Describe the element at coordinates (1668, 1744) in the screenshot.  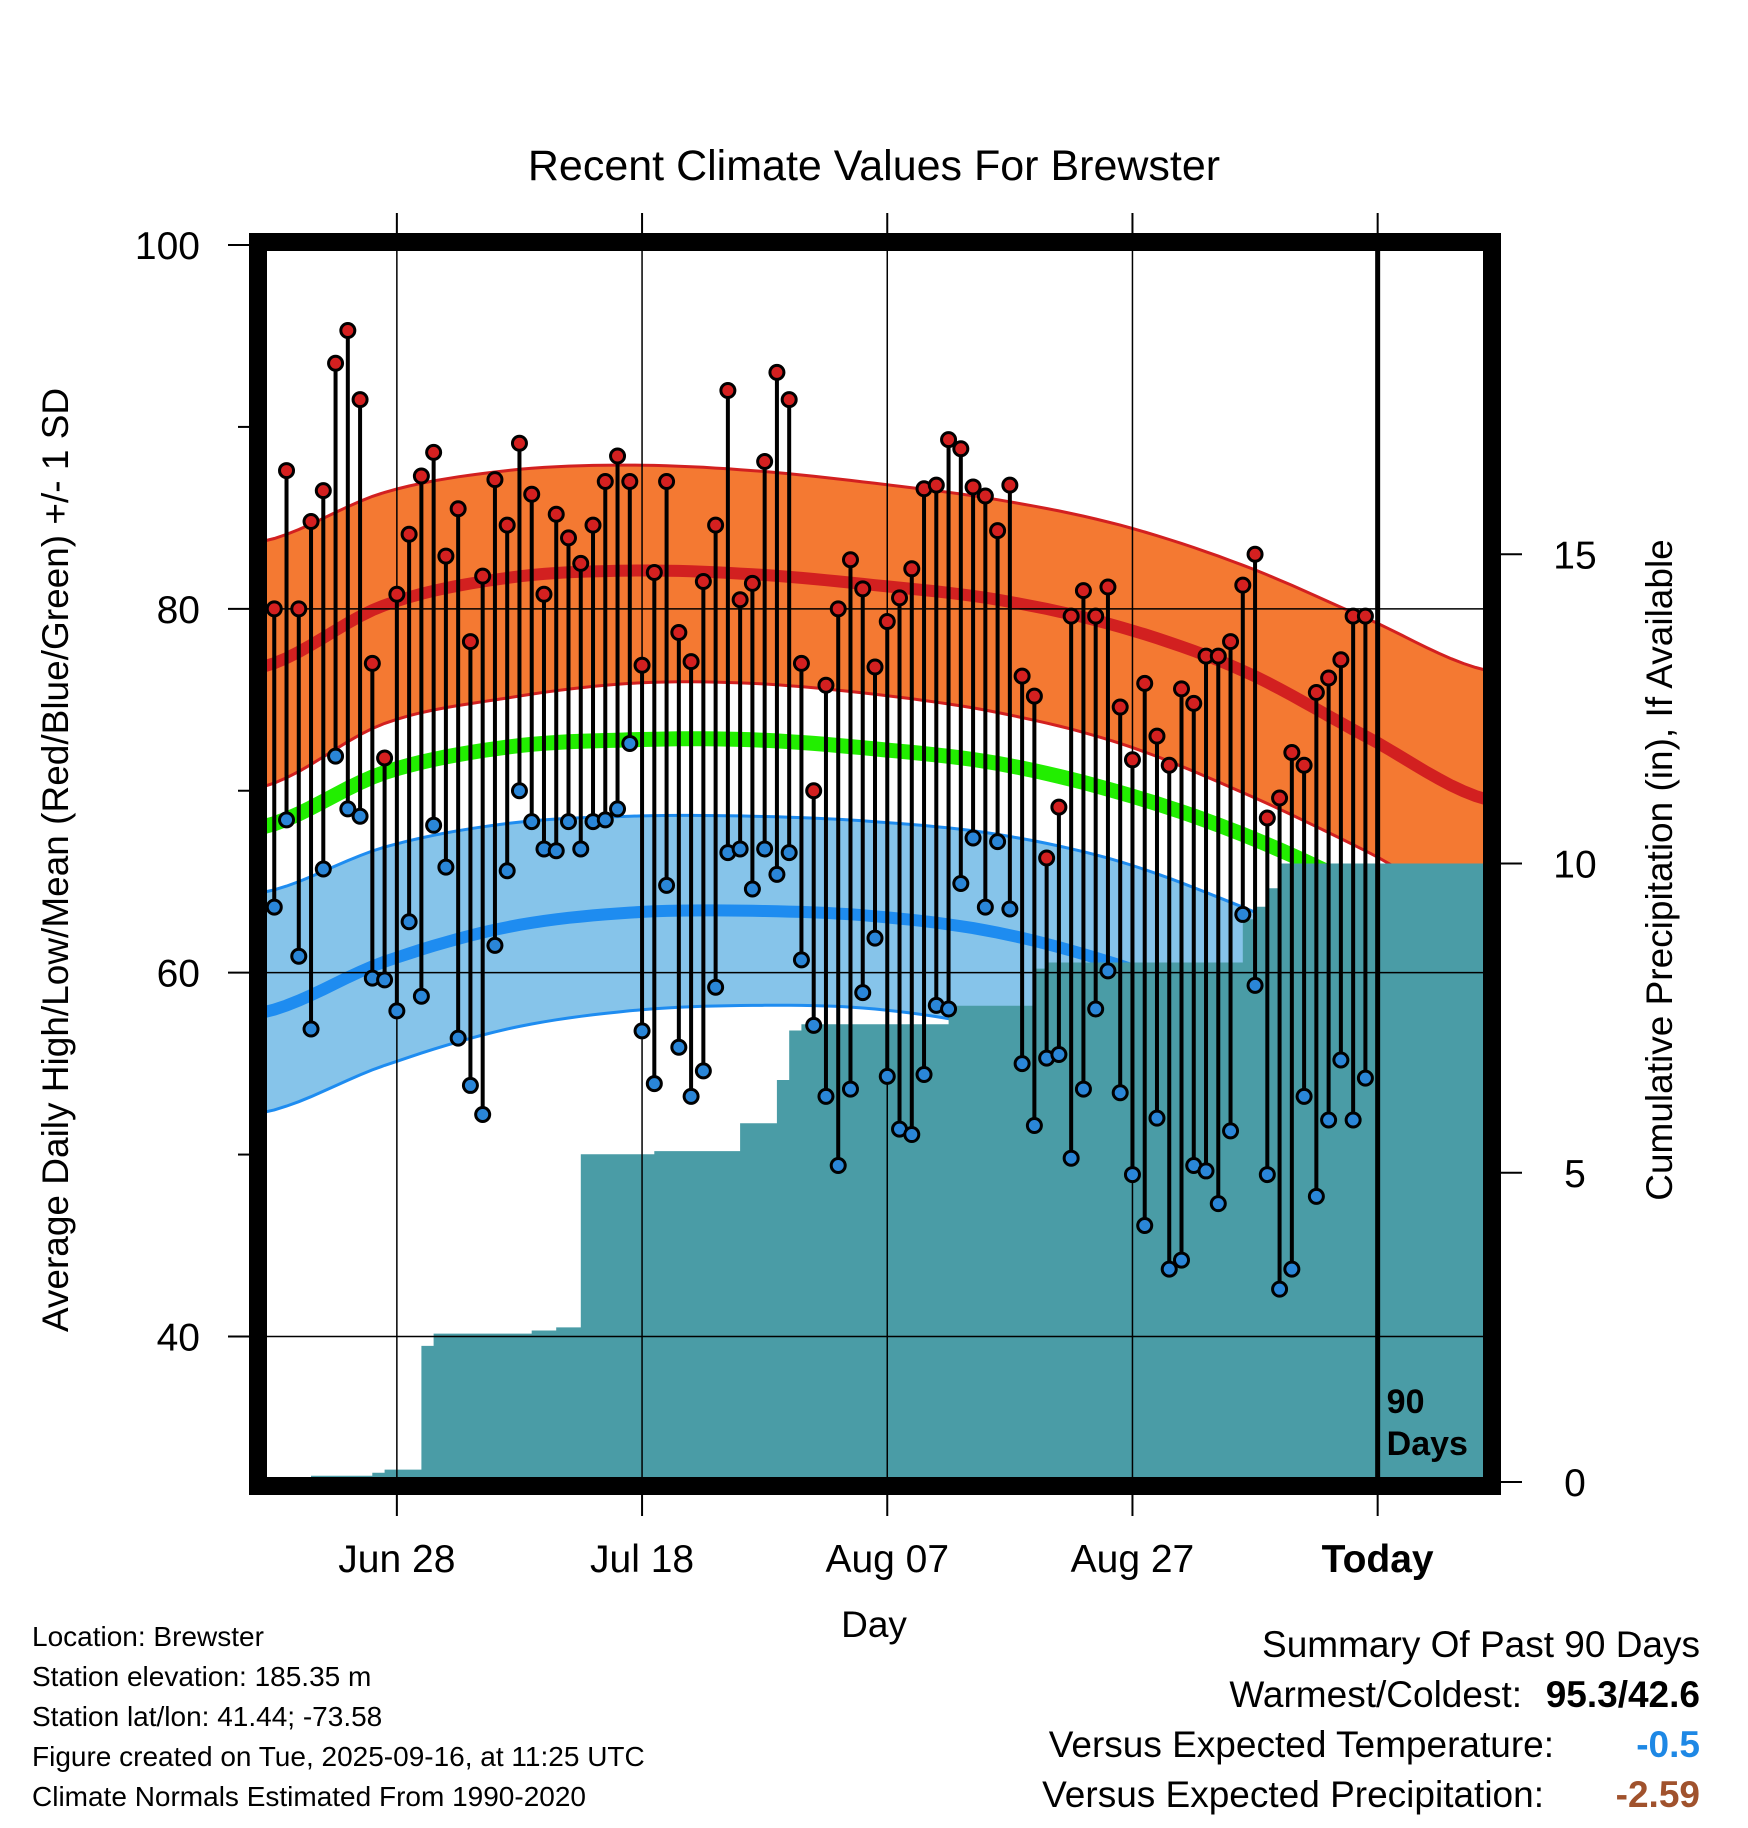
I see `temp-departure-value: -0.5` at that location.